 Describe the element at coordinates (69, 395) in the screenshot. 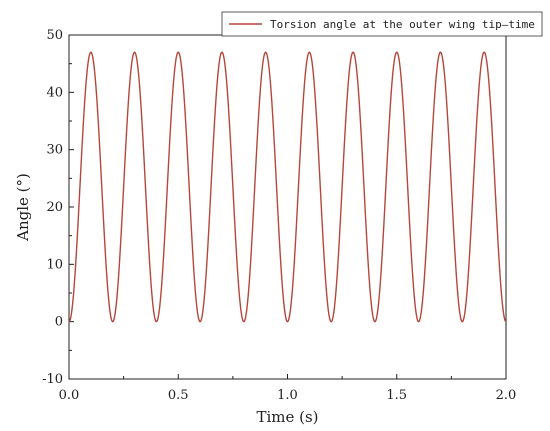

I see `x-tick-label: 0.0` at that location.